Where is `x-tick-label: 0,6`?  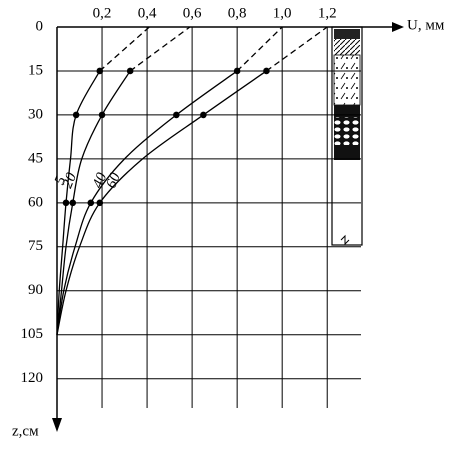
x-tick-label: 0,6 is located at coordinates (192, 13).